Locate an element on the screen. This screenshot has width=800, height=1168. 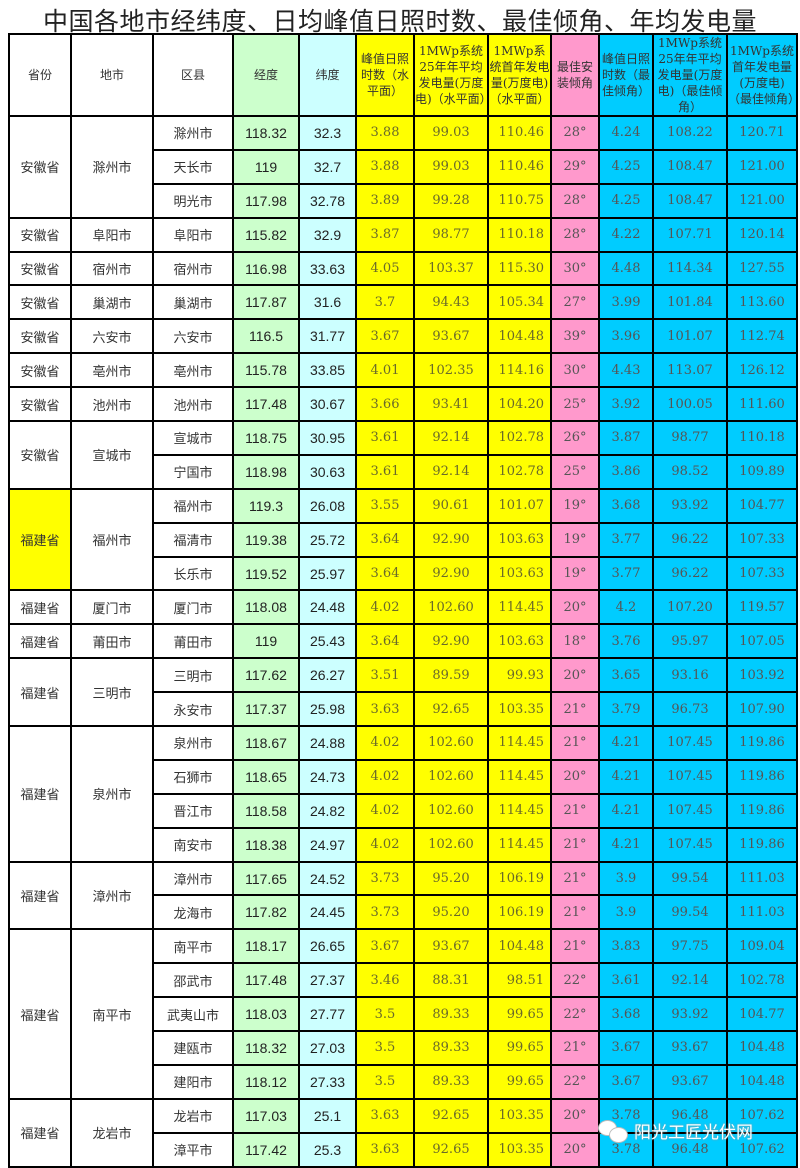
district-cell: 永安市 is located at coordinates (193, 709).